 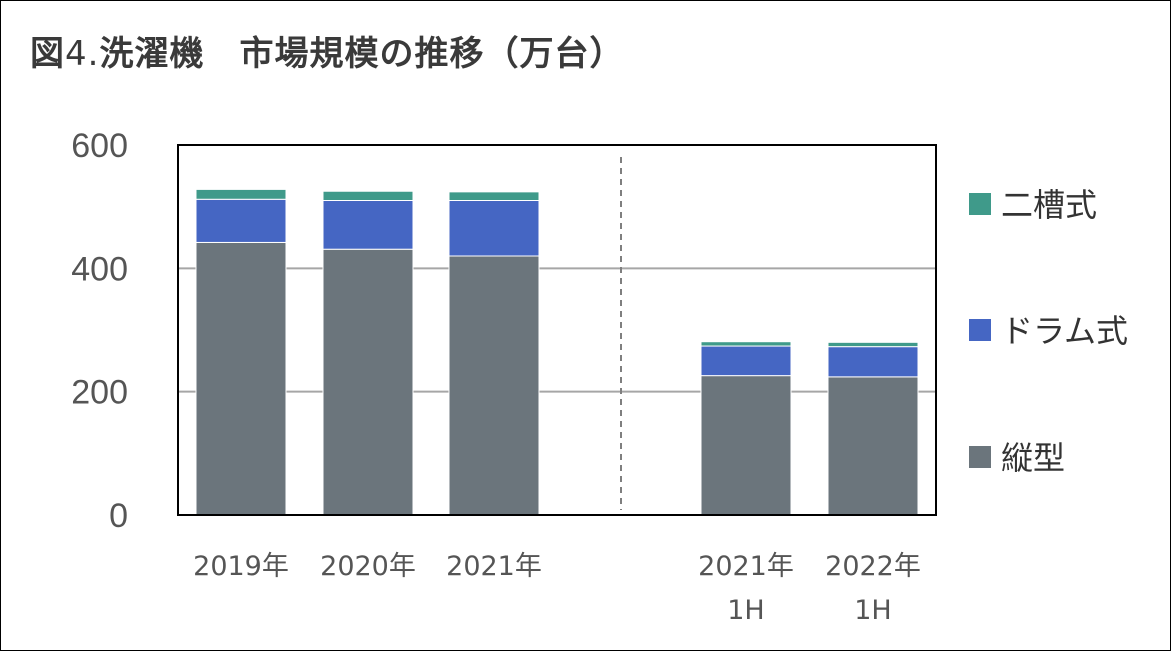 What do you see at coordinates (362, 54) in the screenshot?
I see `title-text: 洗濯機 市場規模の推移（万台）` at bounding box center [362, 54].